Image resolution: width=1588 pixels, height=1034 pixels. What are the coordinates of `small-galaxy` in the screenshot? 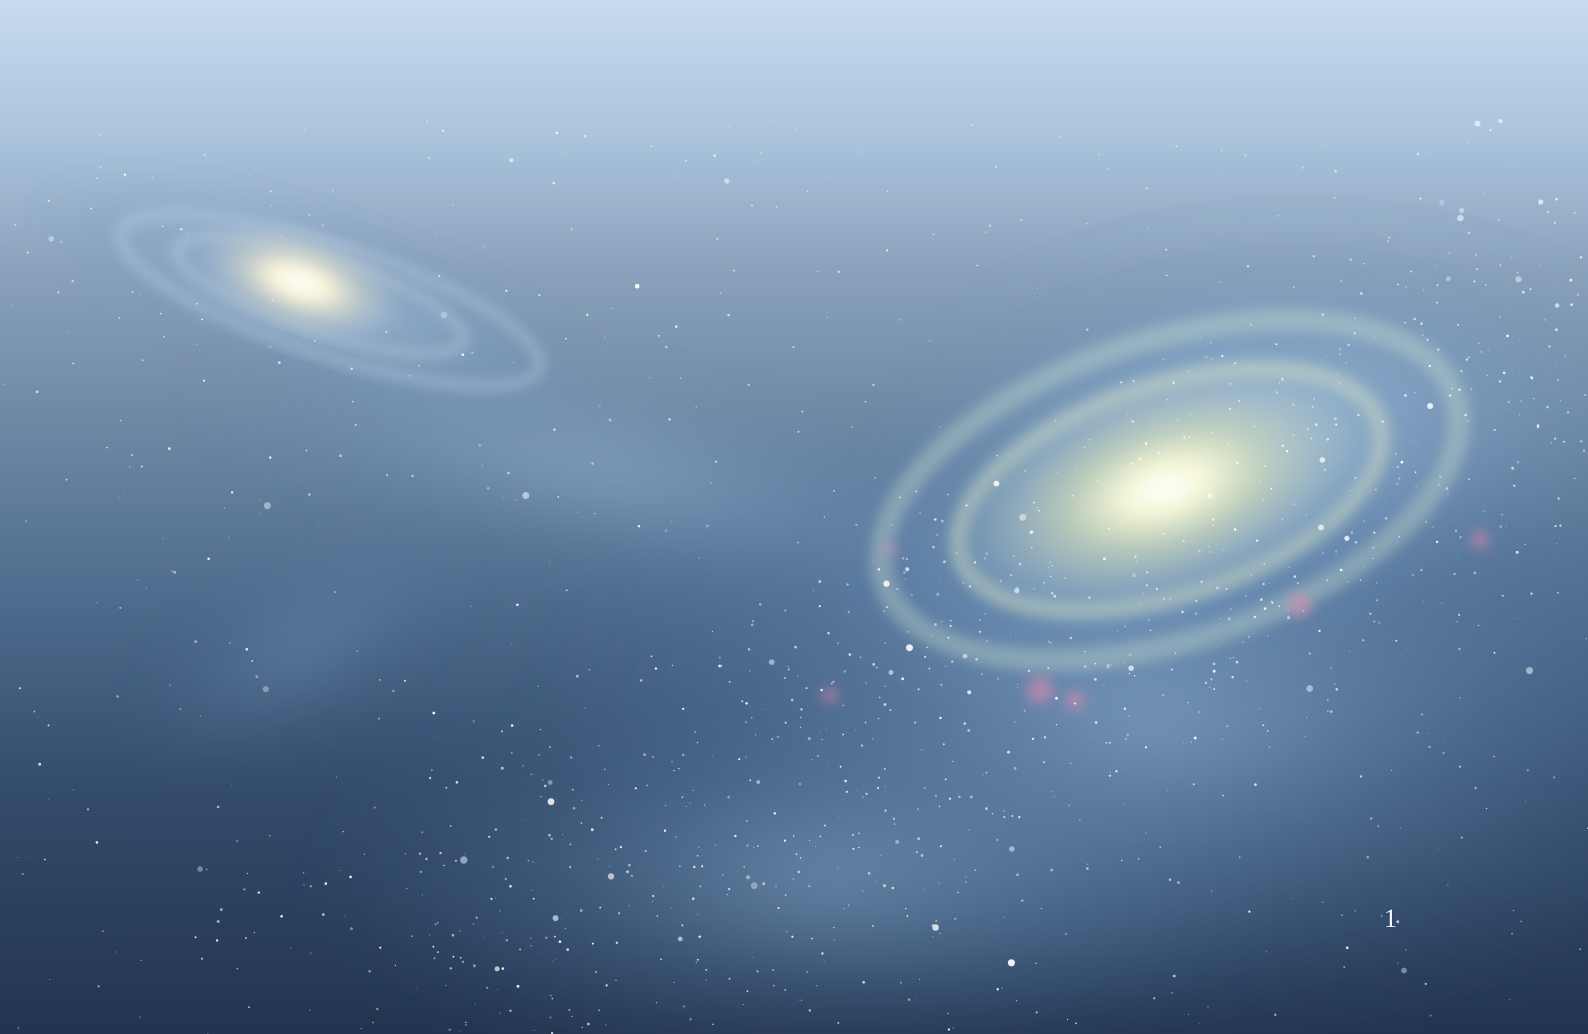 It's located at (320, 300).